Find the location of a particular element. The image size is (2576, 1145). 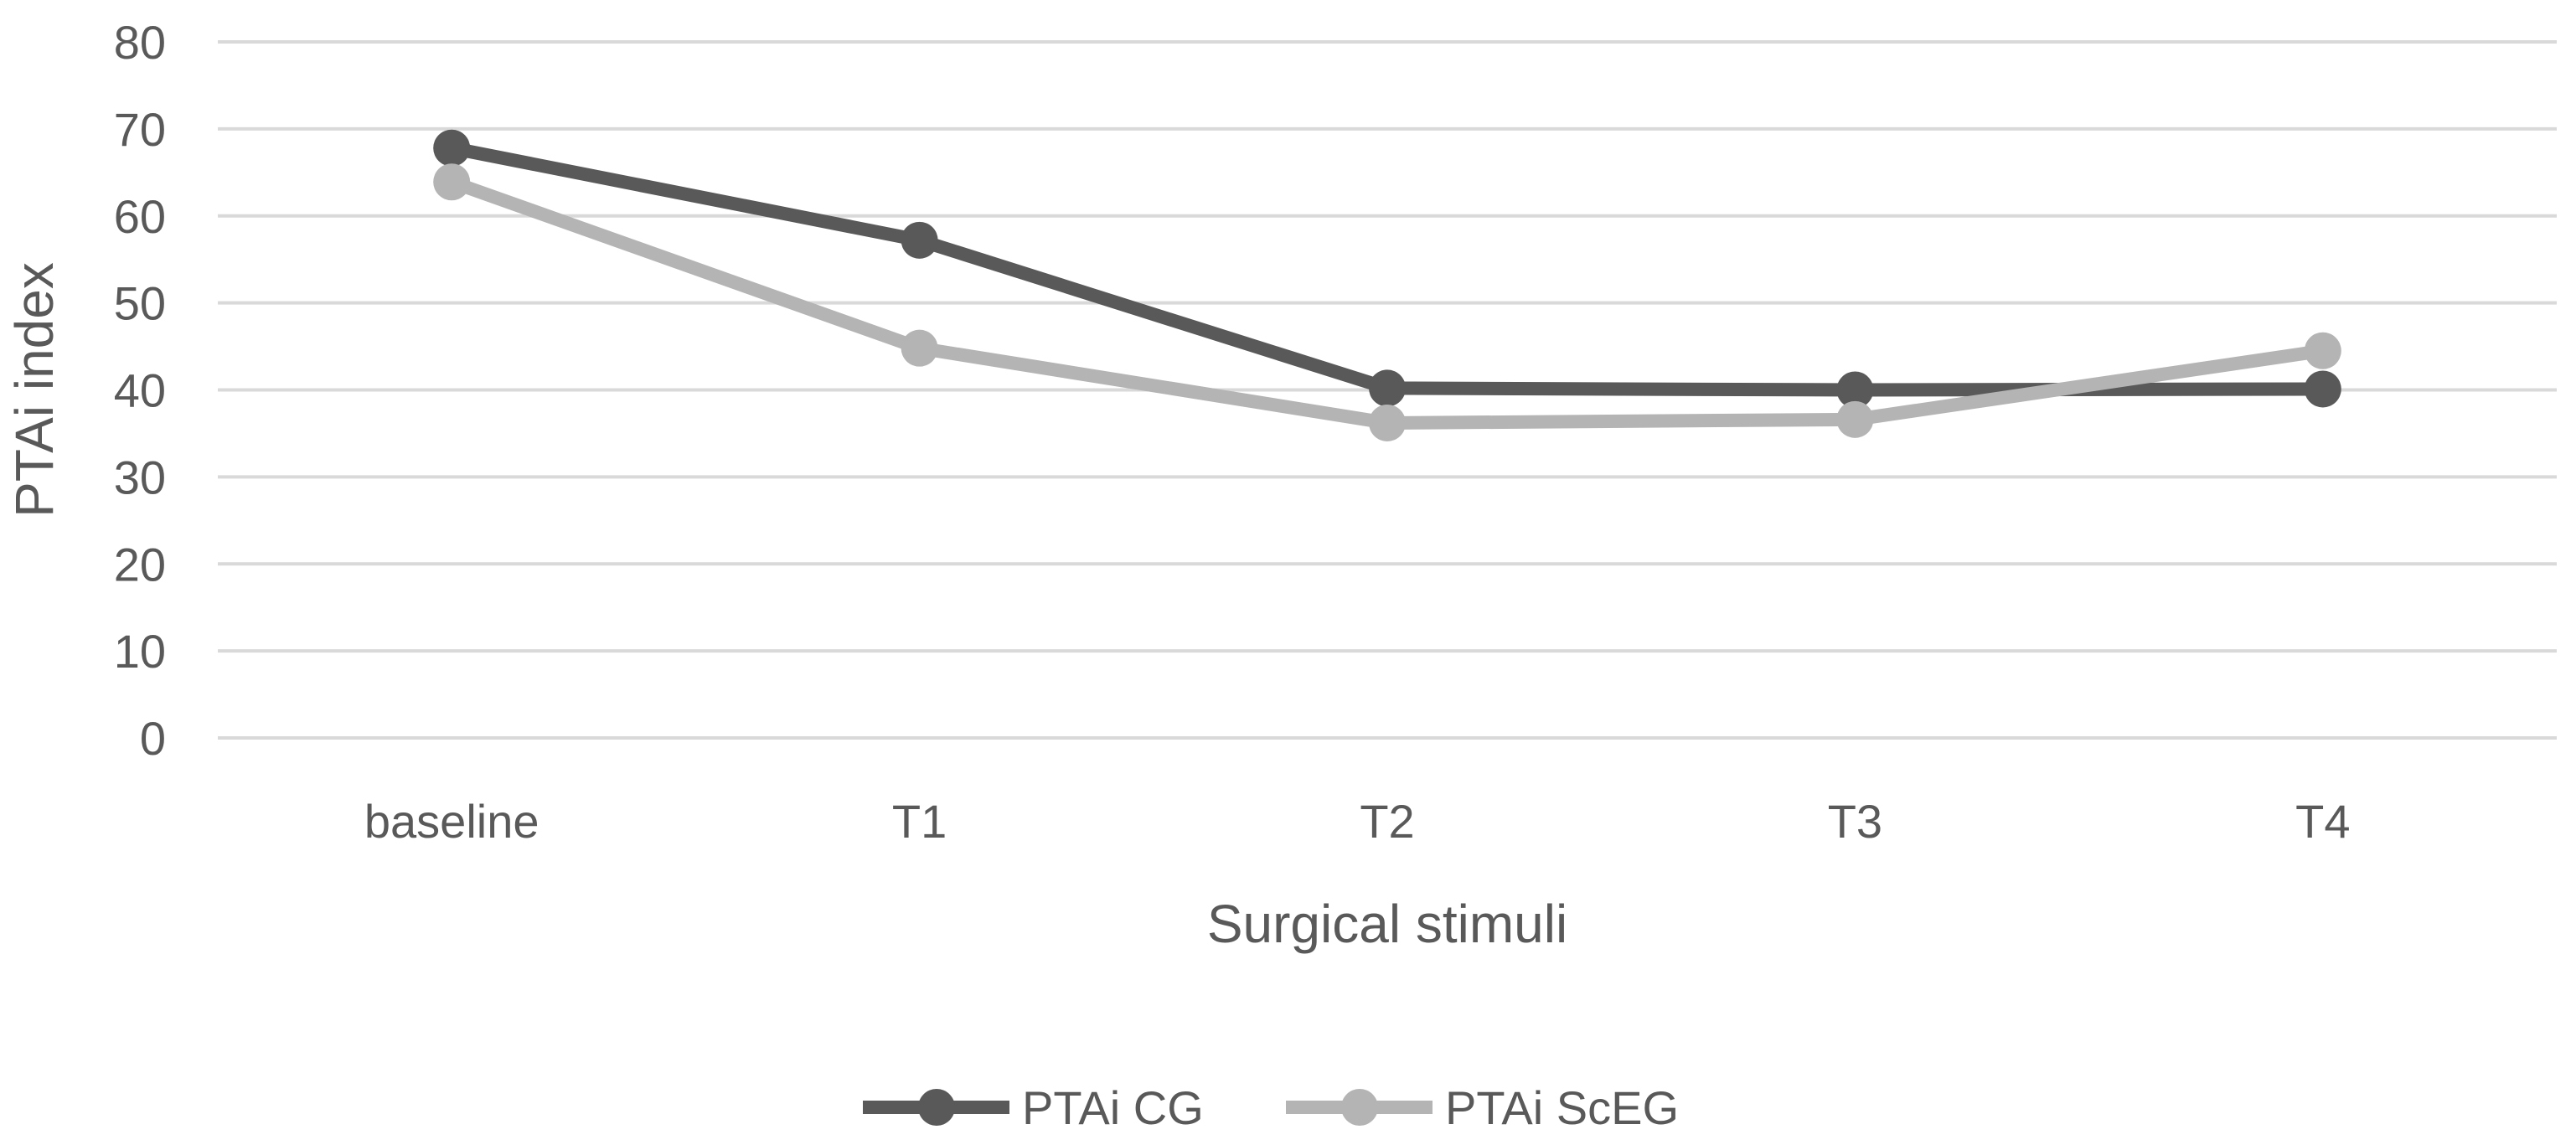

y-tick-label: 10 is located at coordinates (140, 651).